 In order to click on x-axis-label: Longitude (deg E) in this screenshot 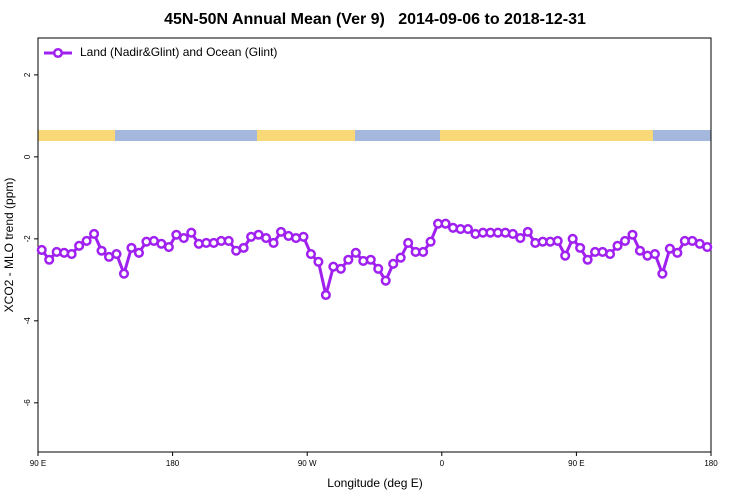, I will do `click(374, 483)`.